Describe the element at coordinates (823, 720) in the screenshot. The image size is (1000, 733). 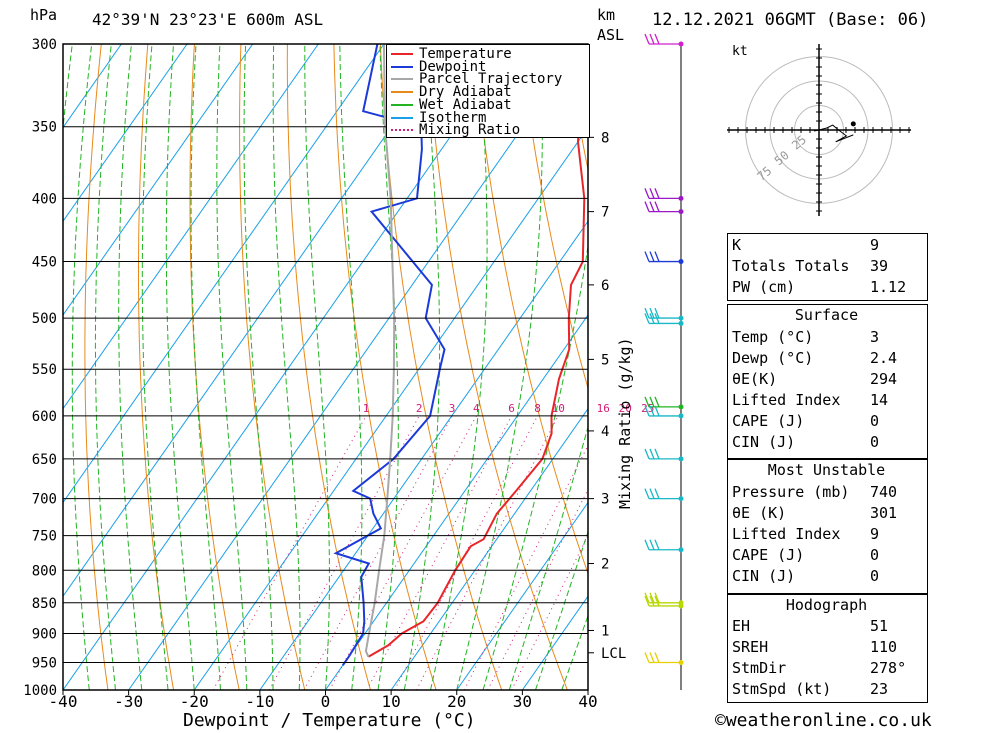
I see `credit-link: ©weatheronline.co.uk` at that location.